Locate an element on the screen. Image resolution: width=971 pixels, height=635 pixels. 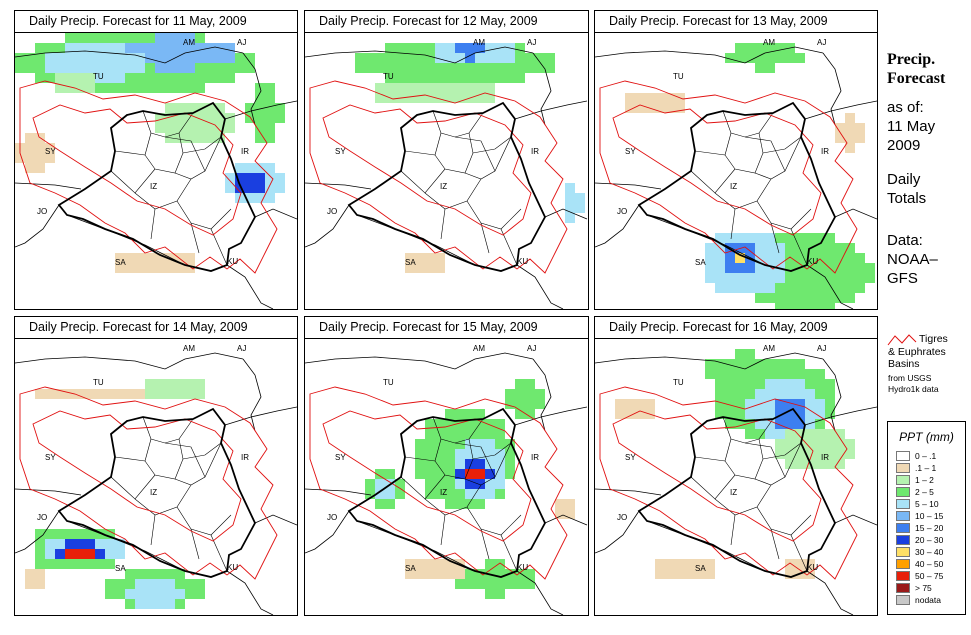
side-title-line2: Forecast is located at coordinates (916, 78).